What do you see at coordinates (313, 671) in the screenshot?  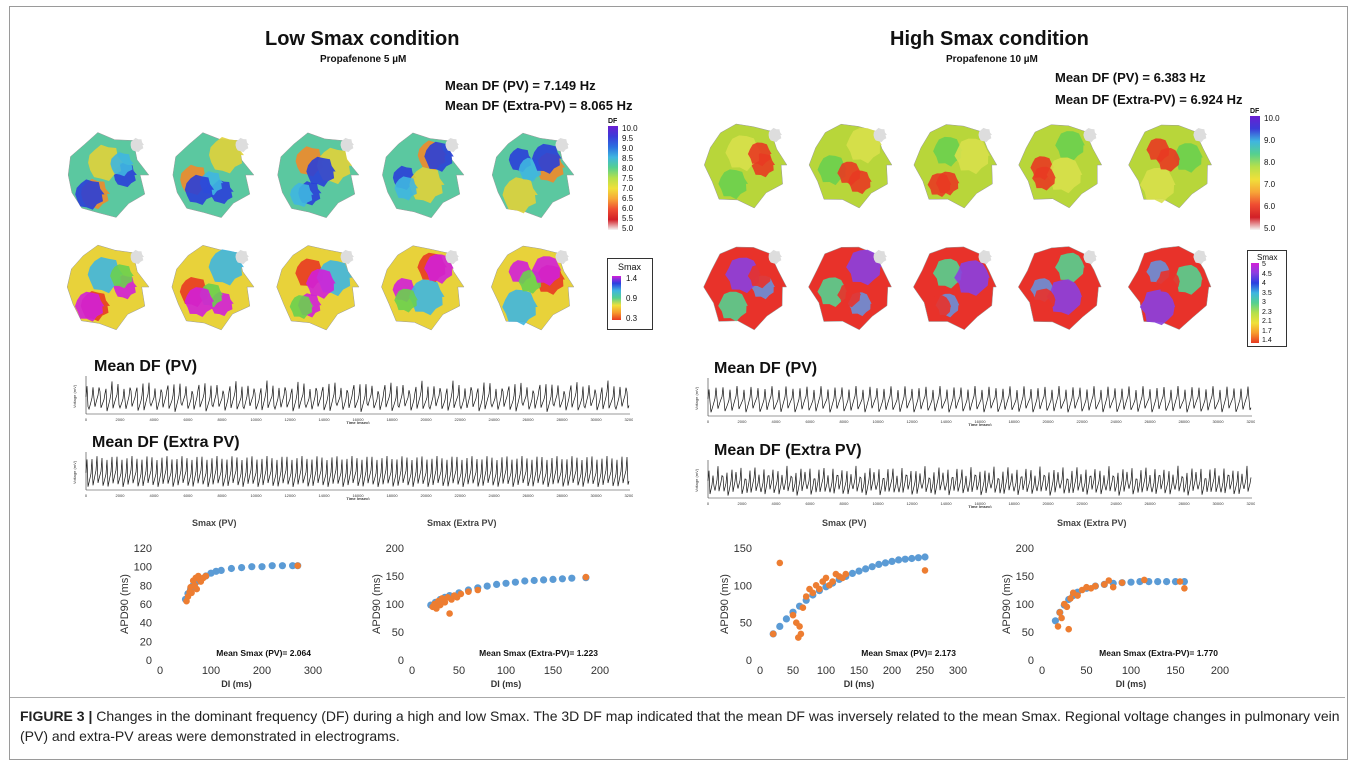 I see `x-tick-label: 300` at bounding box center [313, 671].